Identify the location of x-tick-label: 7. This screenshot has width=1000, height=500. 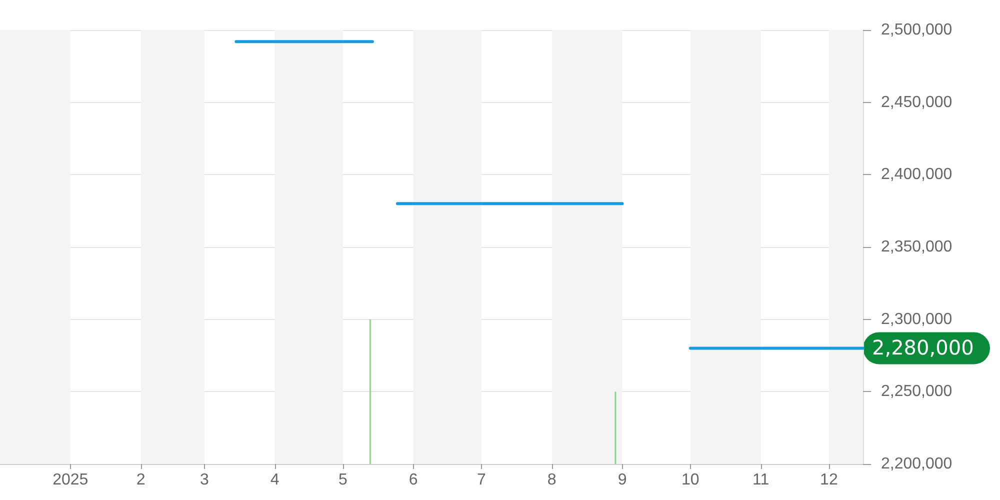
(481, 480).